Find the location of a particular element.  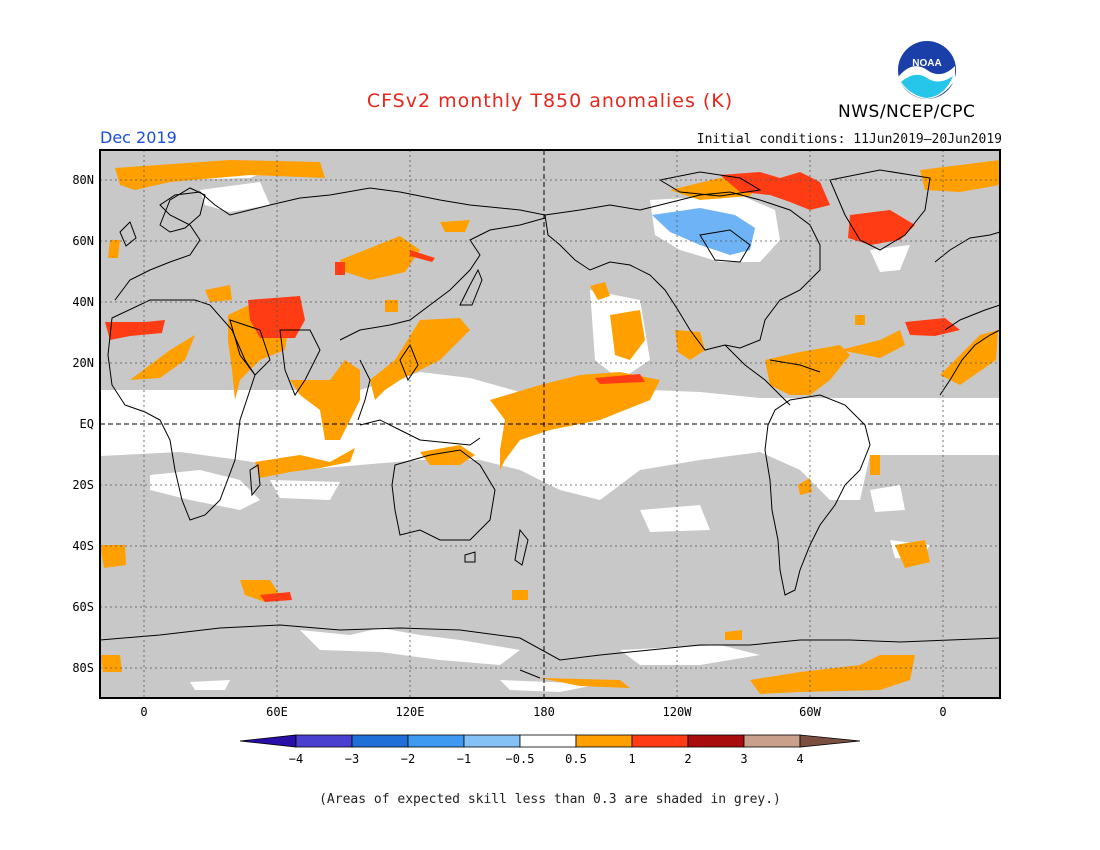

latitude-labels: 80N 60N 40N 20N EQ 20S 40S 60S 80S is located at coordinates (83, 424).